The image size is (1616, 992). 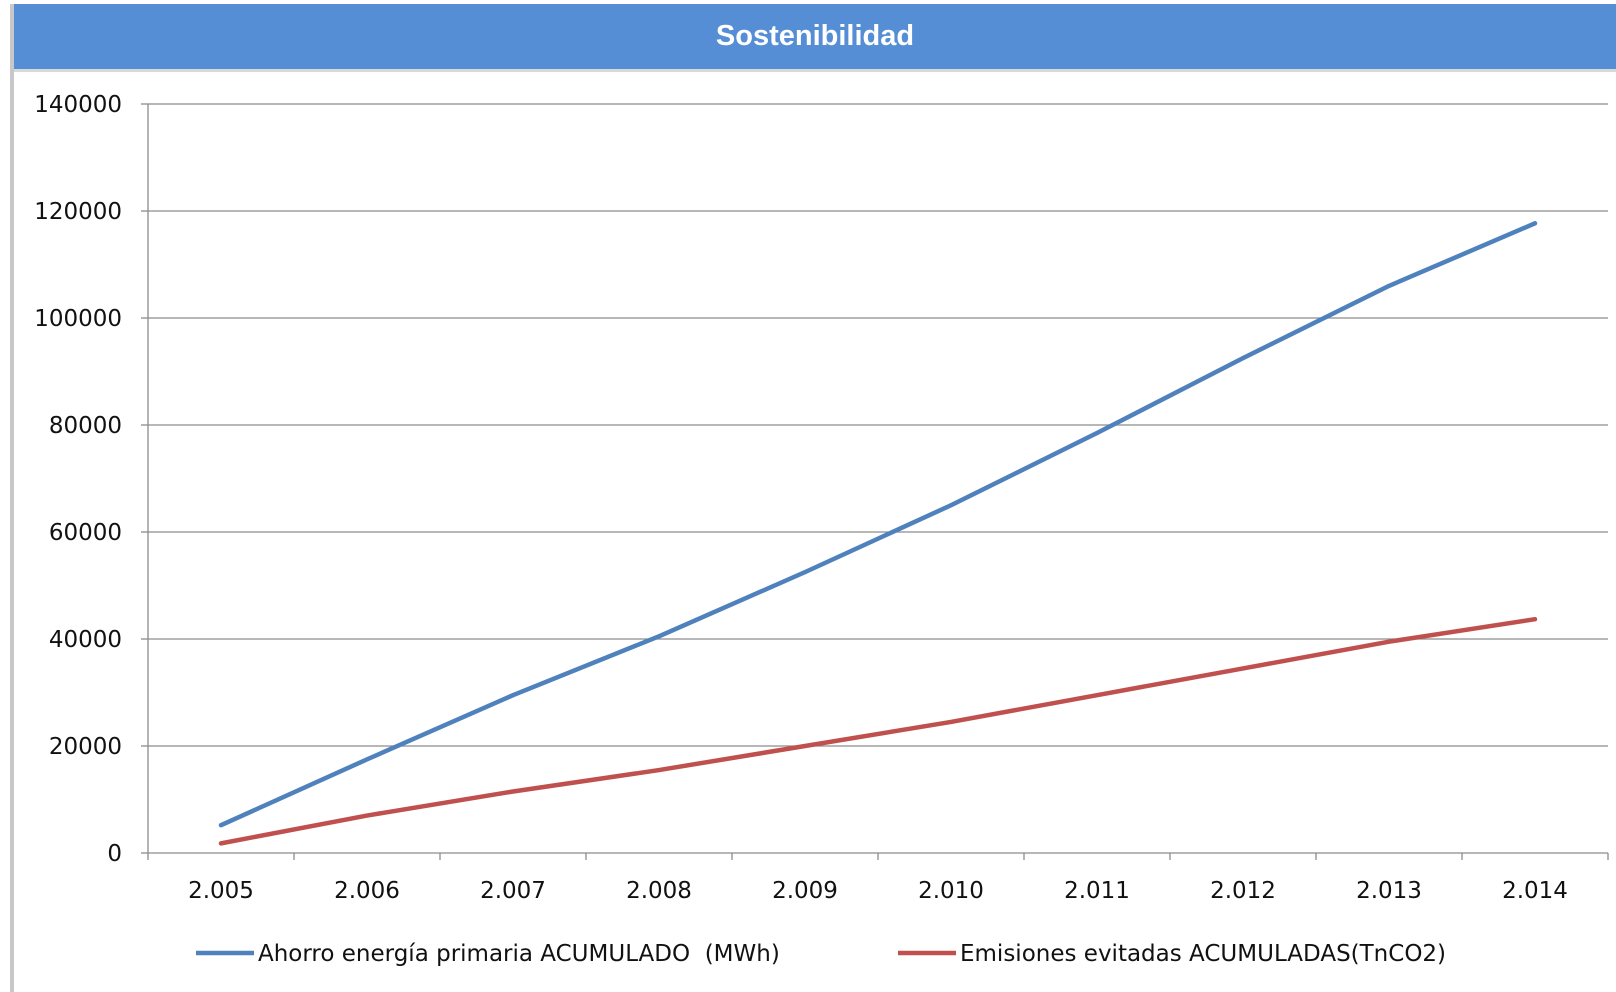 I want to click on y-tick-label: 20000, so click(x=85, y=747).